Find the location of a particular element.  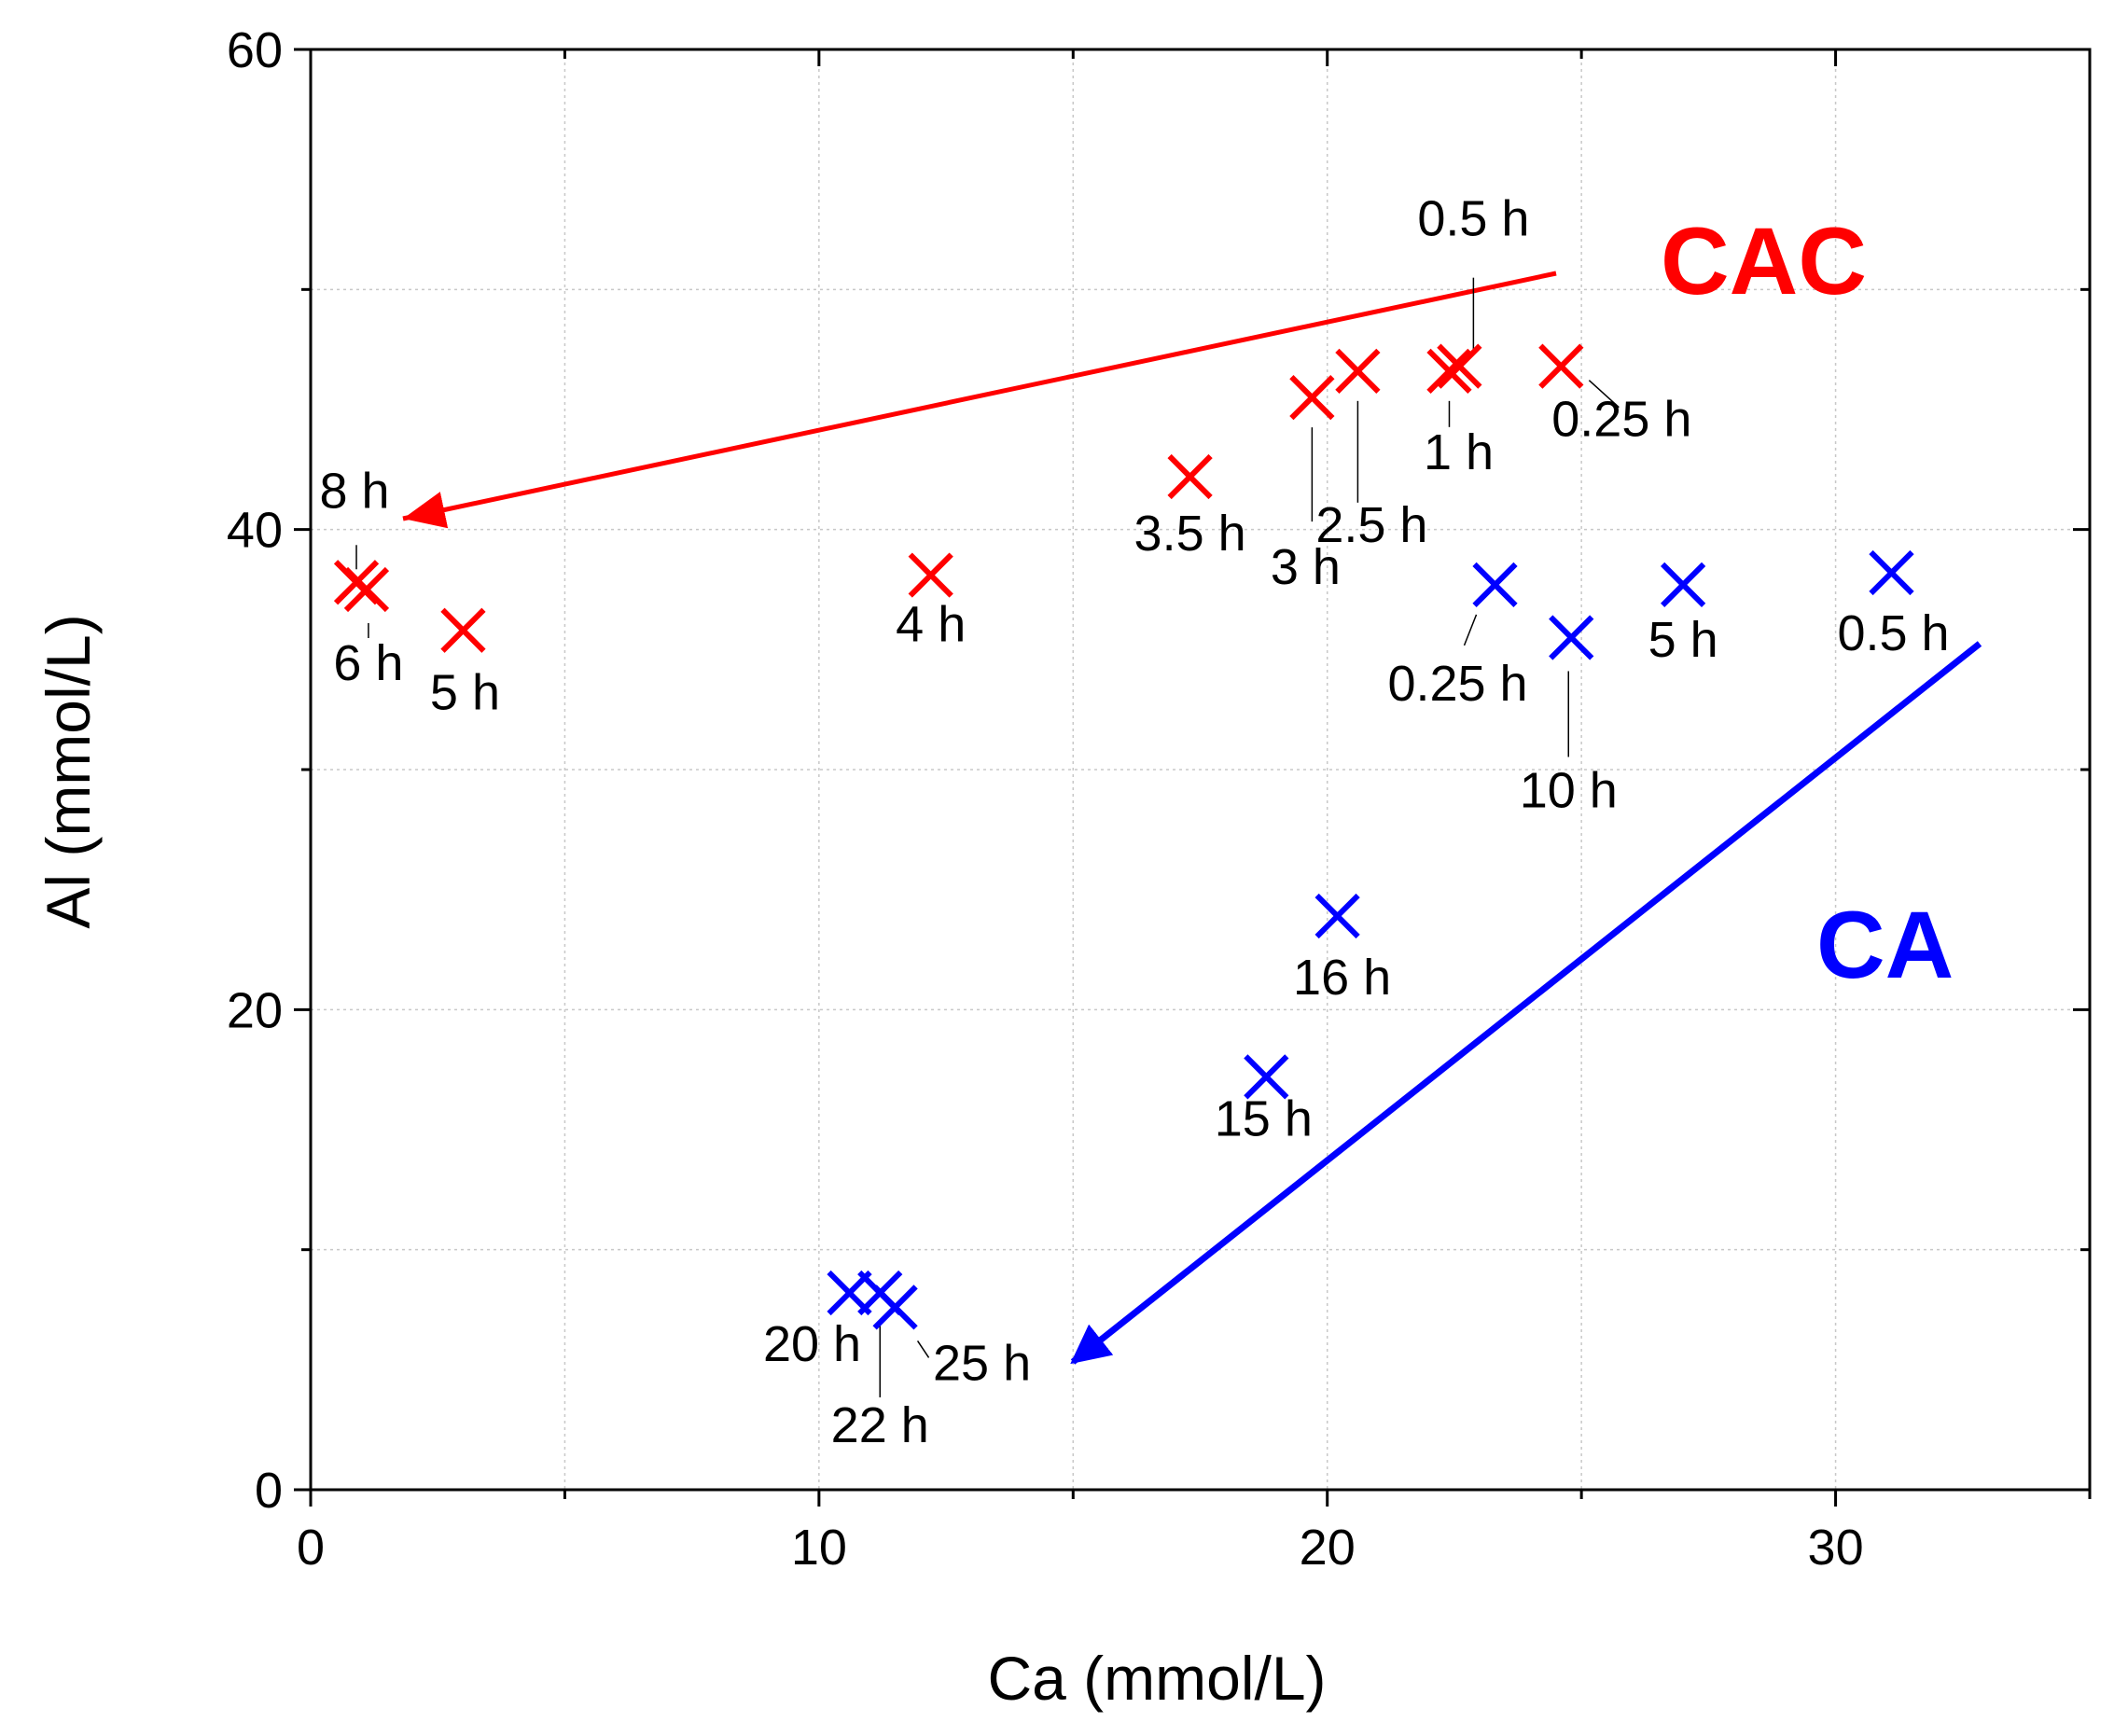

point-label-ca: 20 h is located at coordinates (812, 1344).